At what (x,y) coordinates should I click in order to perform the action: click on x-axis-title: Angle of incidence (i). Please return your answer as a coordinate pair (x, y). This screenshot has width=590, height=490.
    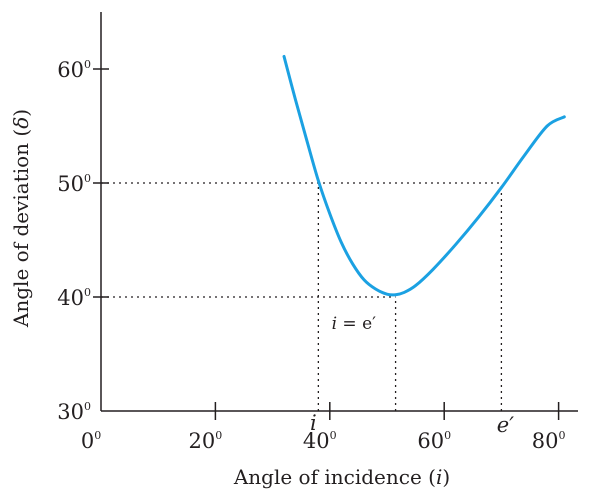
    Looking at the image, I should click on (341, 477).